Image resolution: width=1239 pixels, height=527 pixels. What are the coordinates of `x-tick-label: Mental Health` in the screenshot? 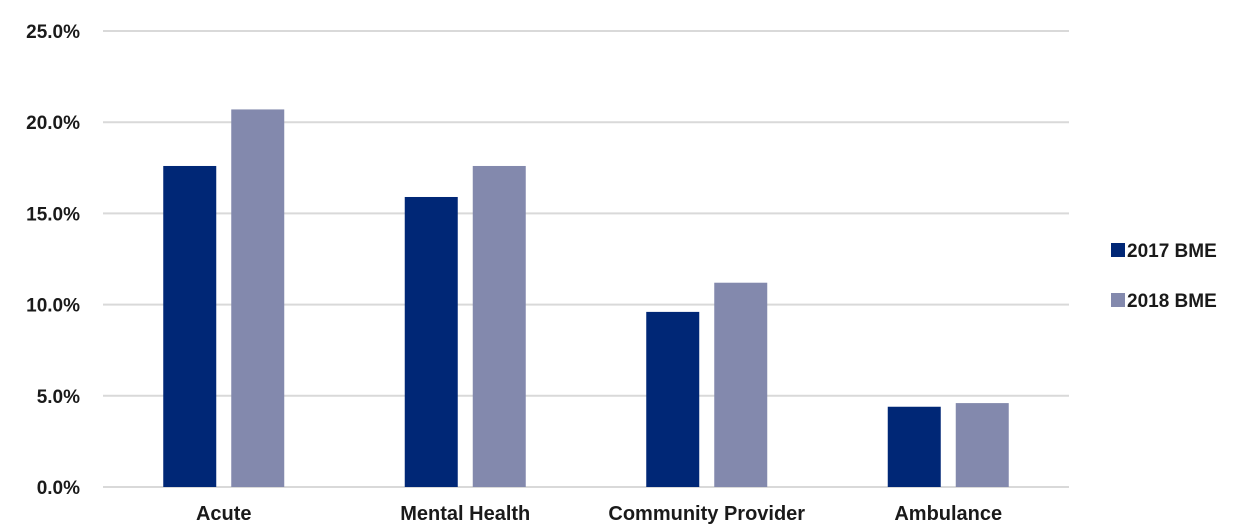 It's located at (465, 514).